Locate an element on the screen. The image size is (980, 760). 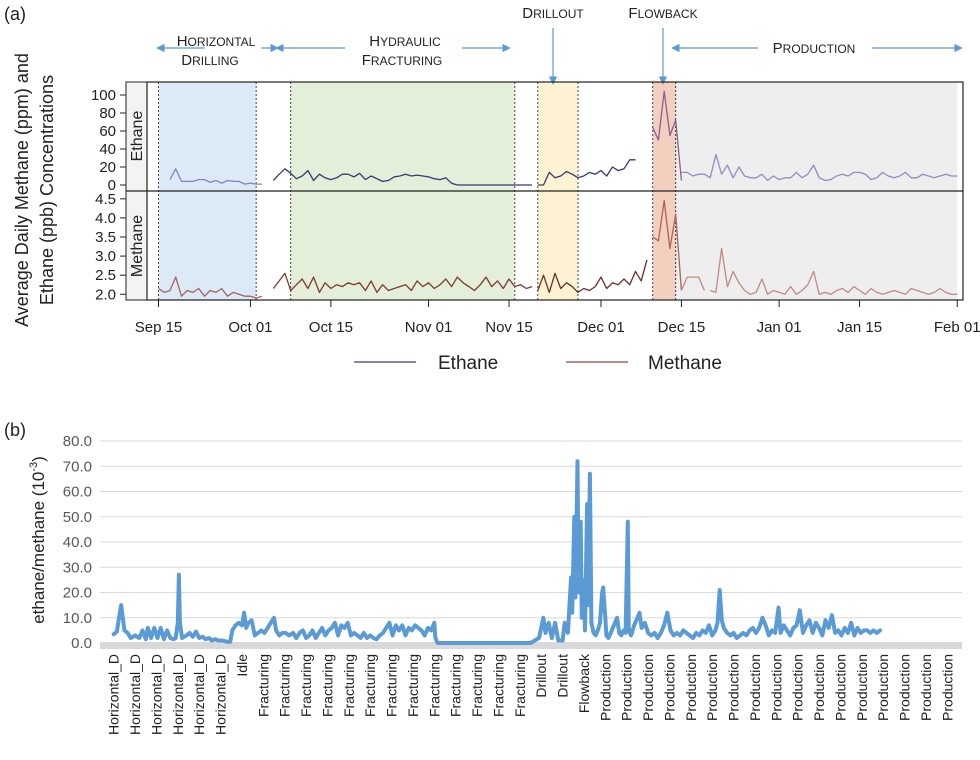
b-xtick-label-3: Horizontal_D is located at coordinates (178, 694).